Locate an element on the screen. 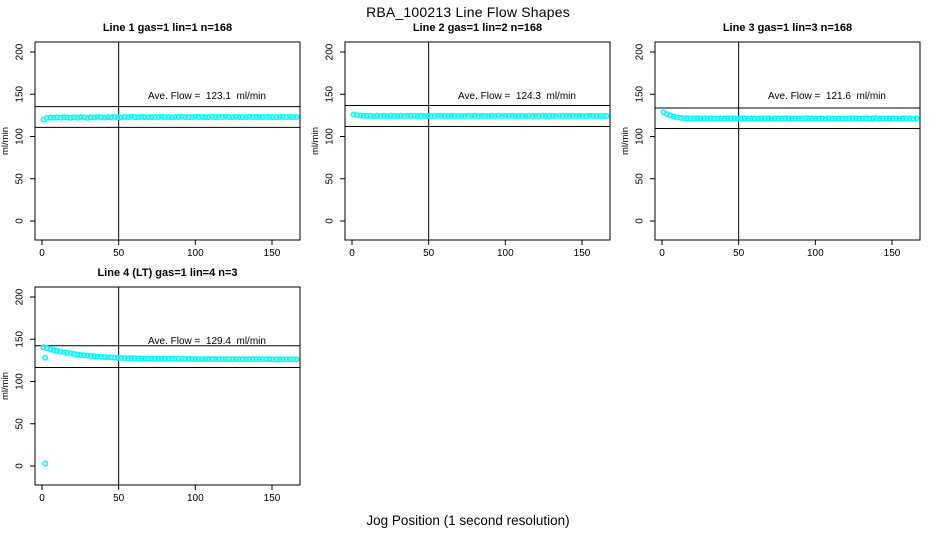 The height and width of the screenshot is (540, 936). avg-flow-annotation: Ave. Flow = 123.1 ml/min is located at coordinates (207, 96).